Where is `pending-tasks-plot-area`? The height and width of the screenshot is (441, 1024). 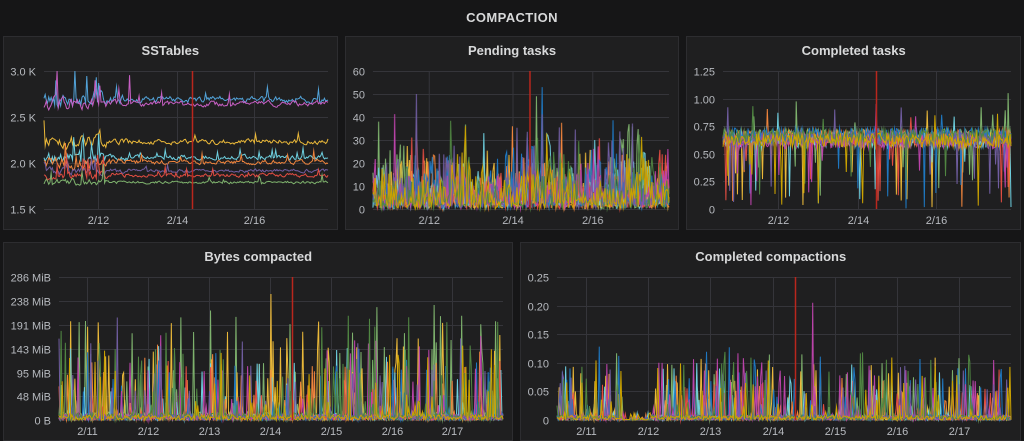
pending-tasks-plot-area is located at coordinates (512, 146).